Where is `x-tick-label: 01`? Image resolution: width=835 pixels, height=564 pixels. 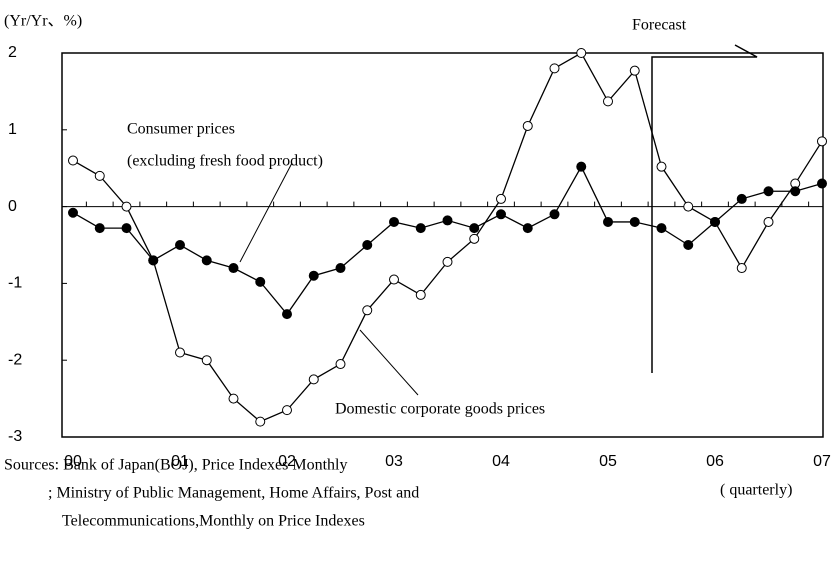
x-tick-label: 01 is located at coordinates (180, 461).